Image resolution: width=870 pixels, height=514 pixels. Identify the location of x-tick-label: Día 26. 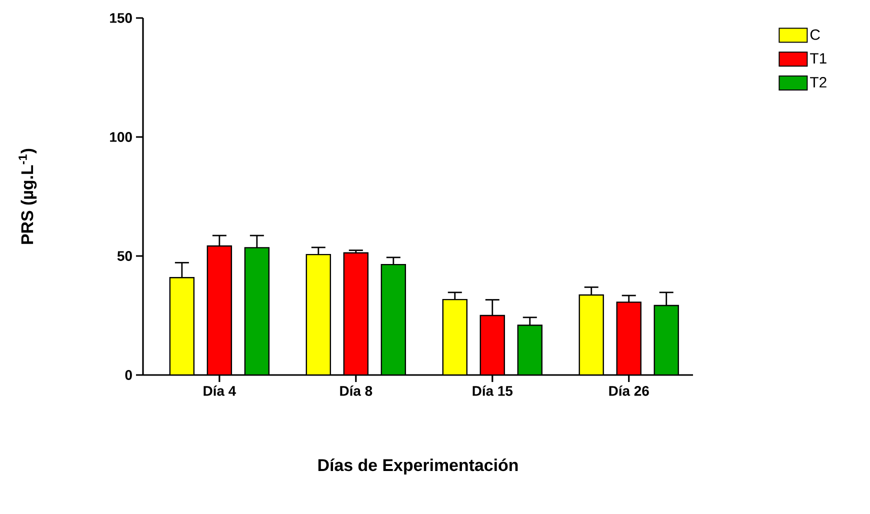
(629, 391).